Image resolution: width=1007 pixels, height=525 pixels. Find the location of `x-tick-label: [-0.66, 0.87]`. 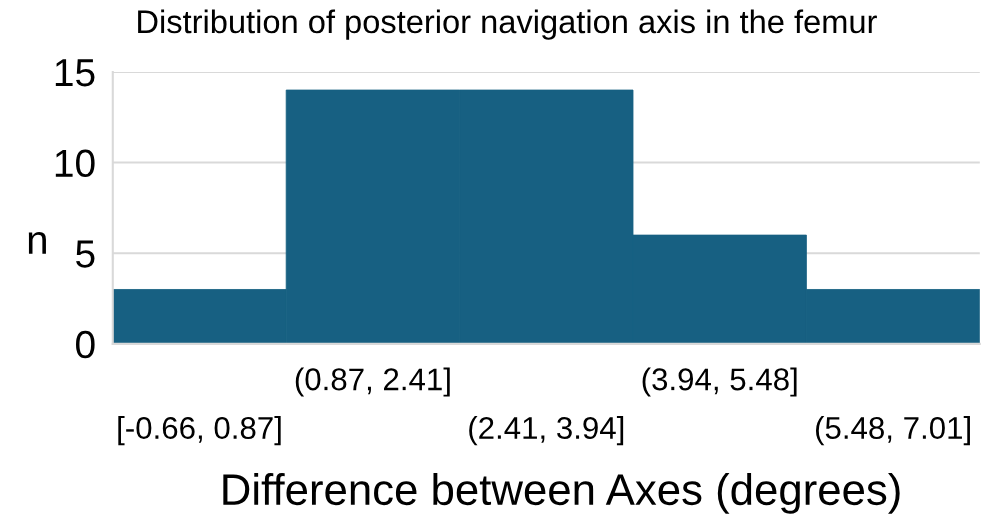

x-tick-label: [-0.66, 0.87] is located at coordinates (199, 431).